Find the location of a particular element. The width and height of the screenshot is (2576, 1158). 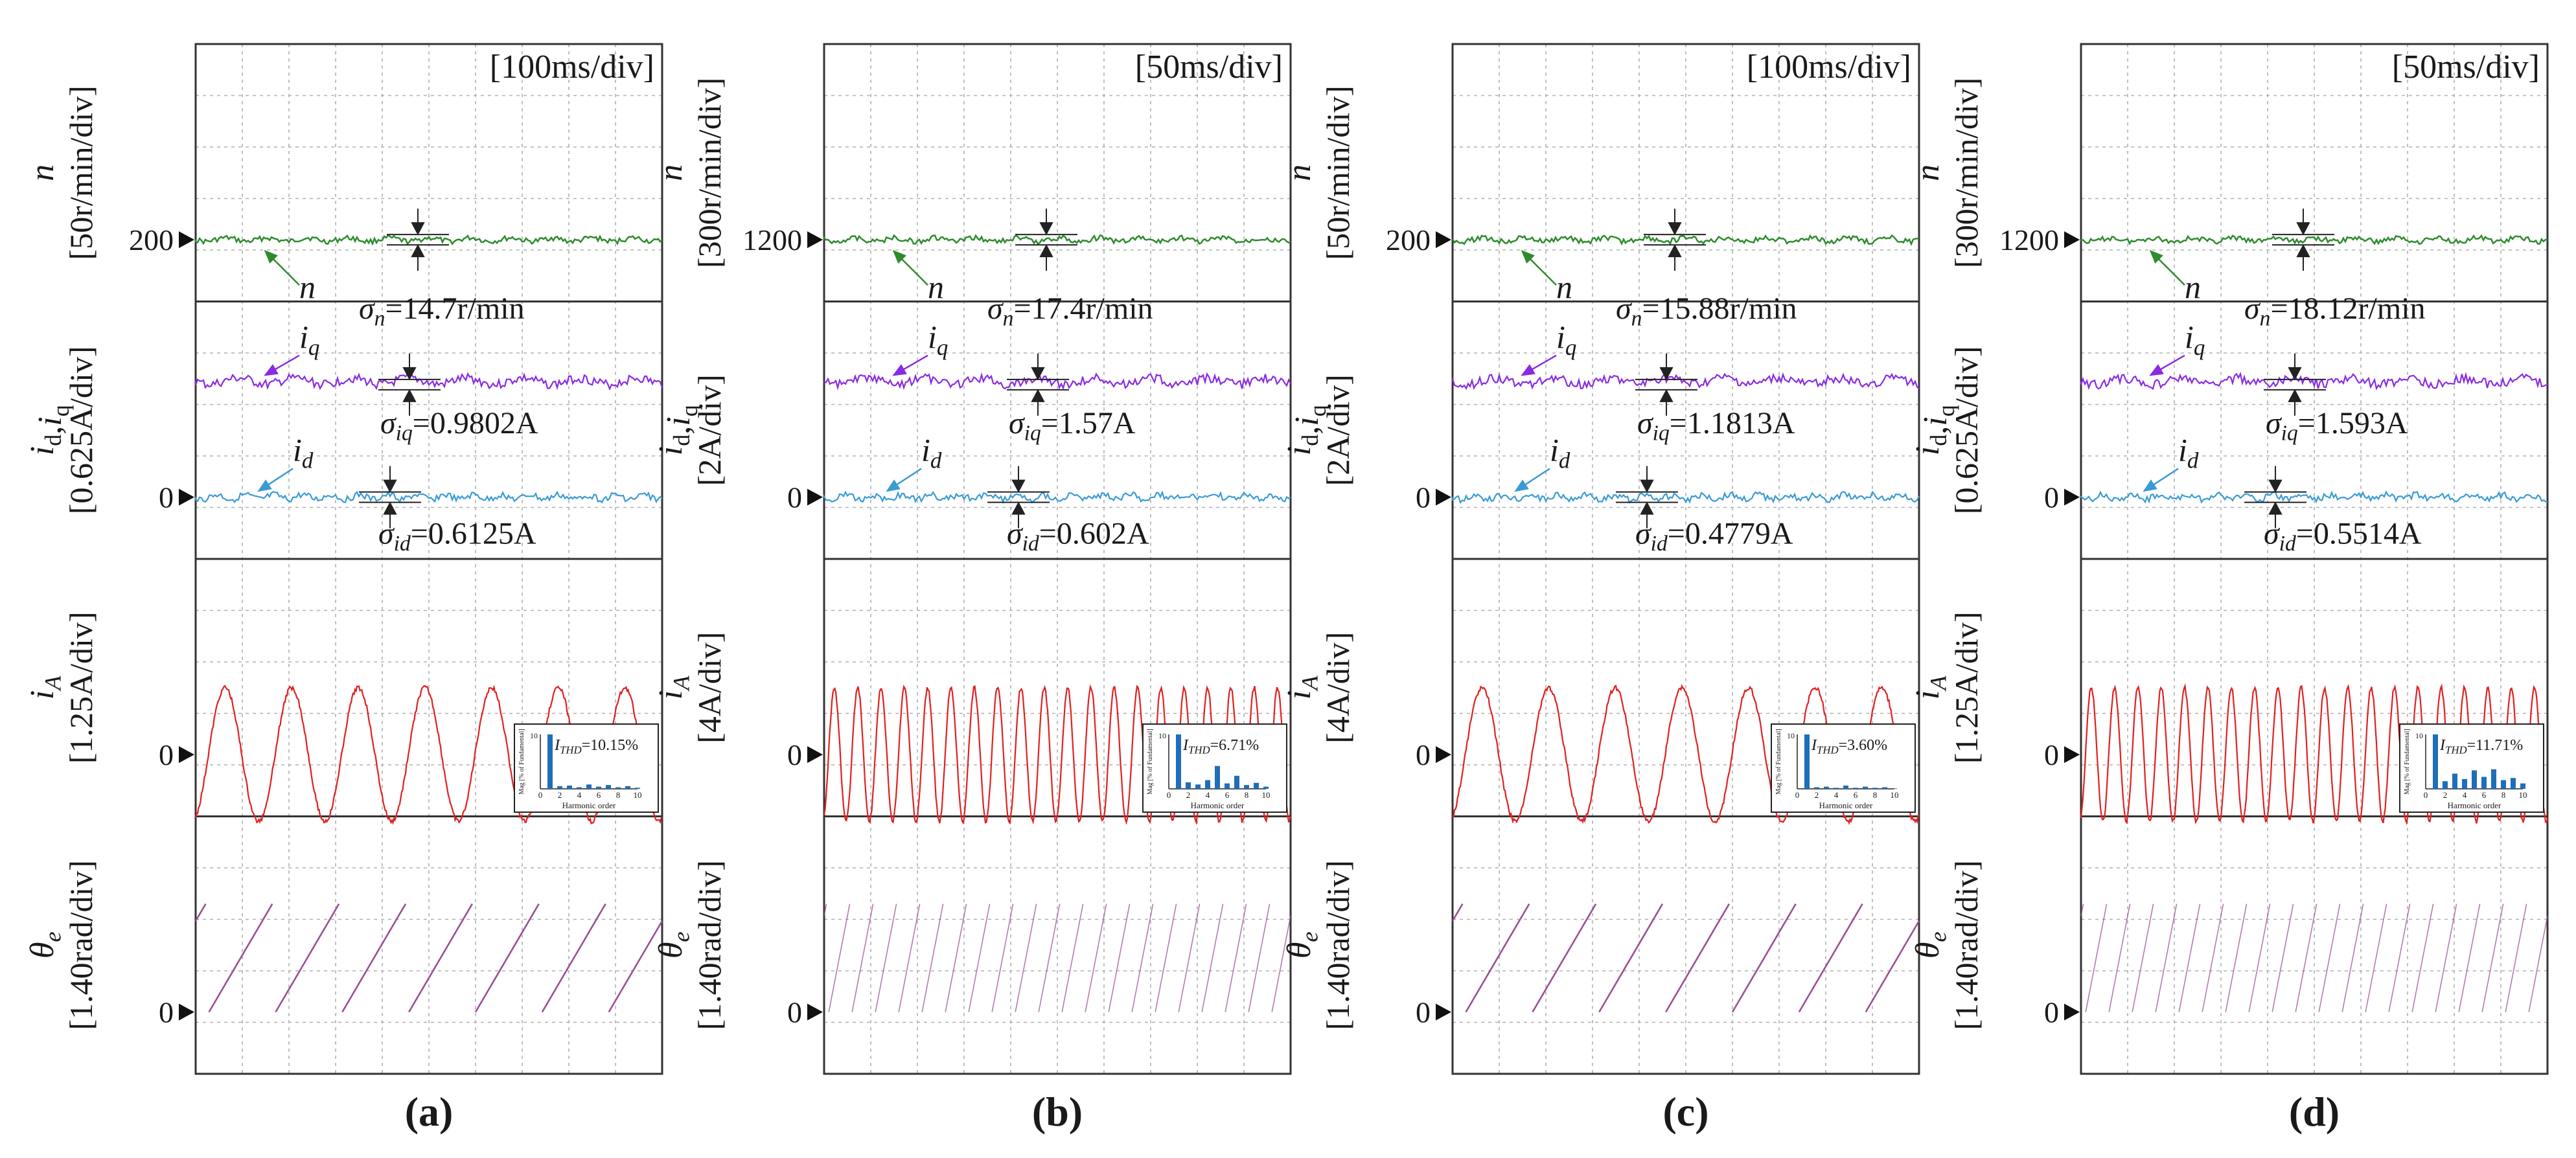

harmonic-ylabel-group: Mag [% of Fundamental] is located at coordinates (1150, 761).